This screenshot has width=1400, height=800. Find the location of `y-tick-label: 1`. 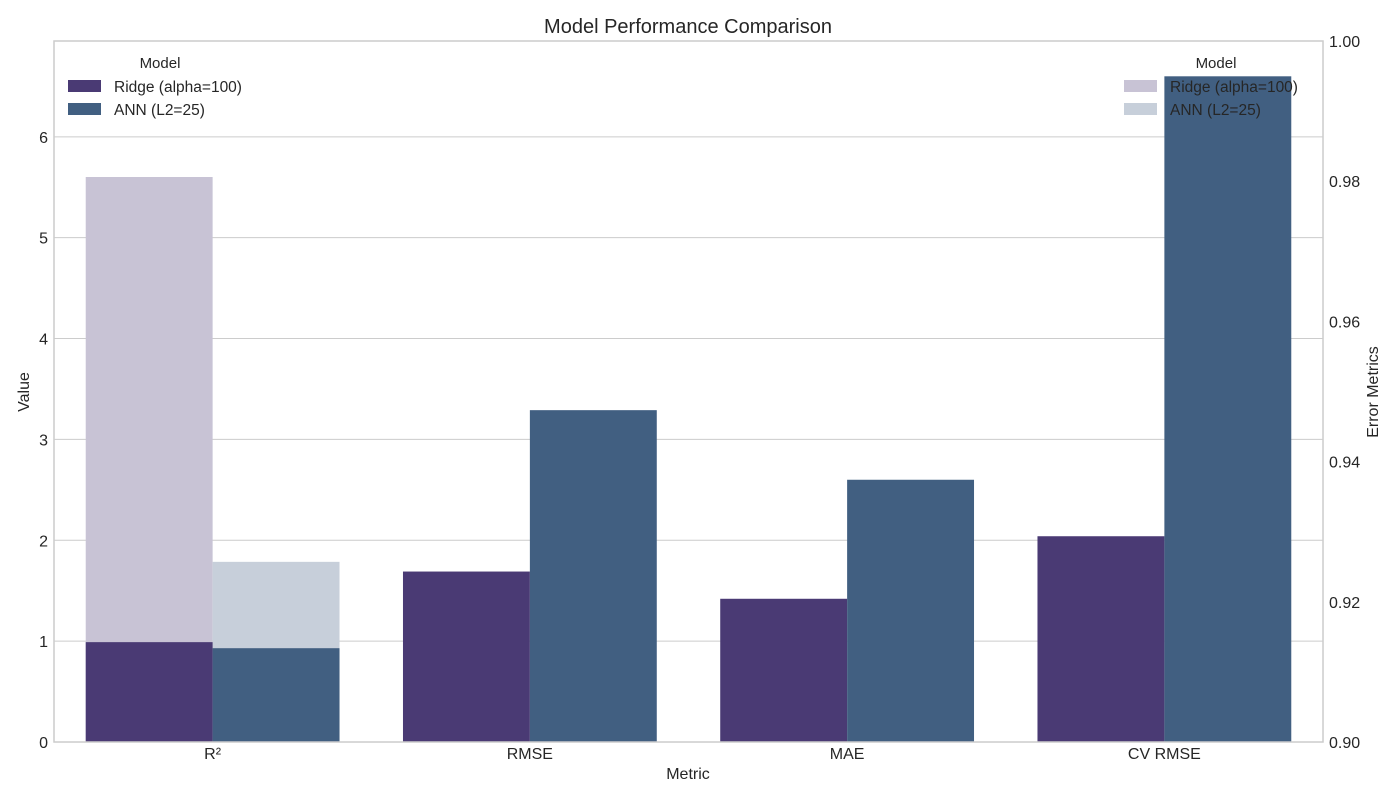

y-tick-label: 1 is located at coordinates (43, 642).